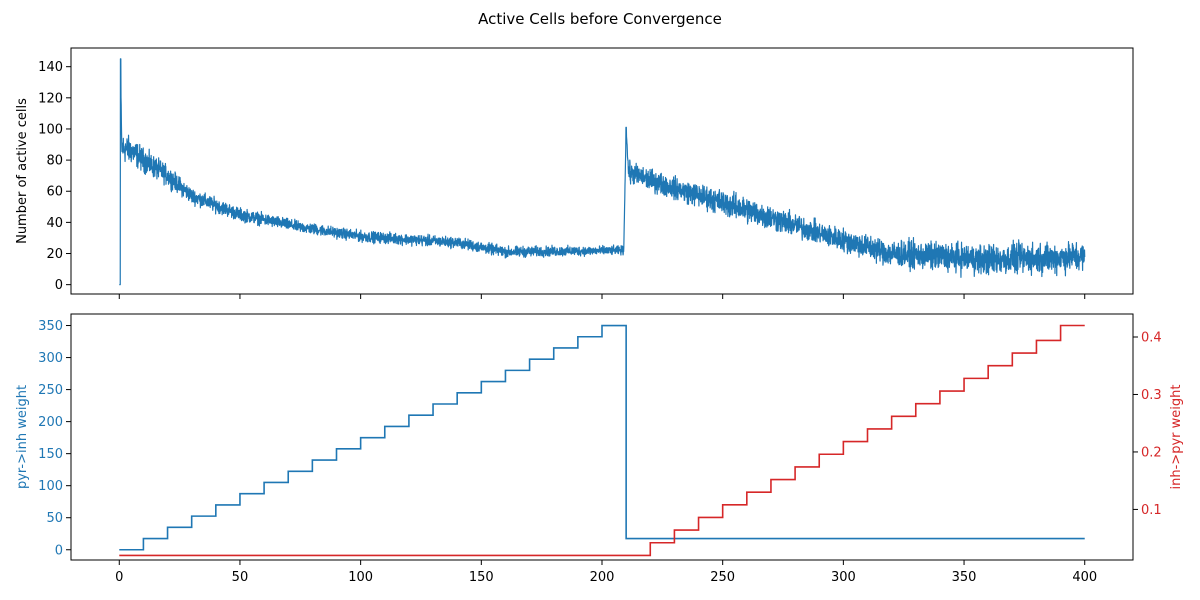 The image size is (1200, 600). What do you see at coordinates (50, 326) in the screenshot?
I see `bottom-left-y-tick-label: 350` at bounding box center [50, 326].